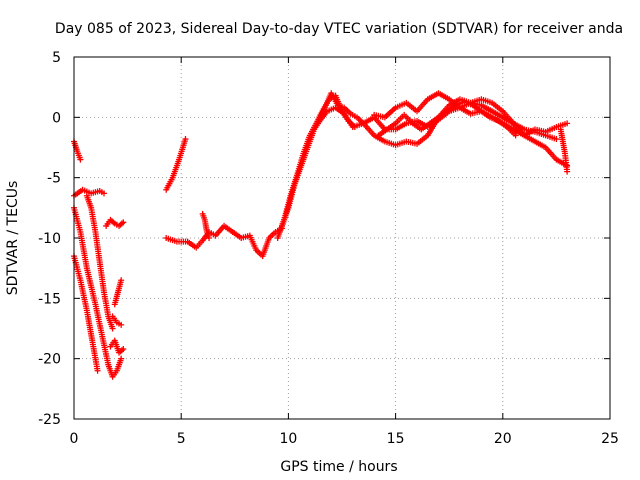 This screenshot has width=640, height=480. What do you see at coordinates (49, 420) in the screenshot?
I see `y-tick-label: -25` at bounding box center [49, 420].